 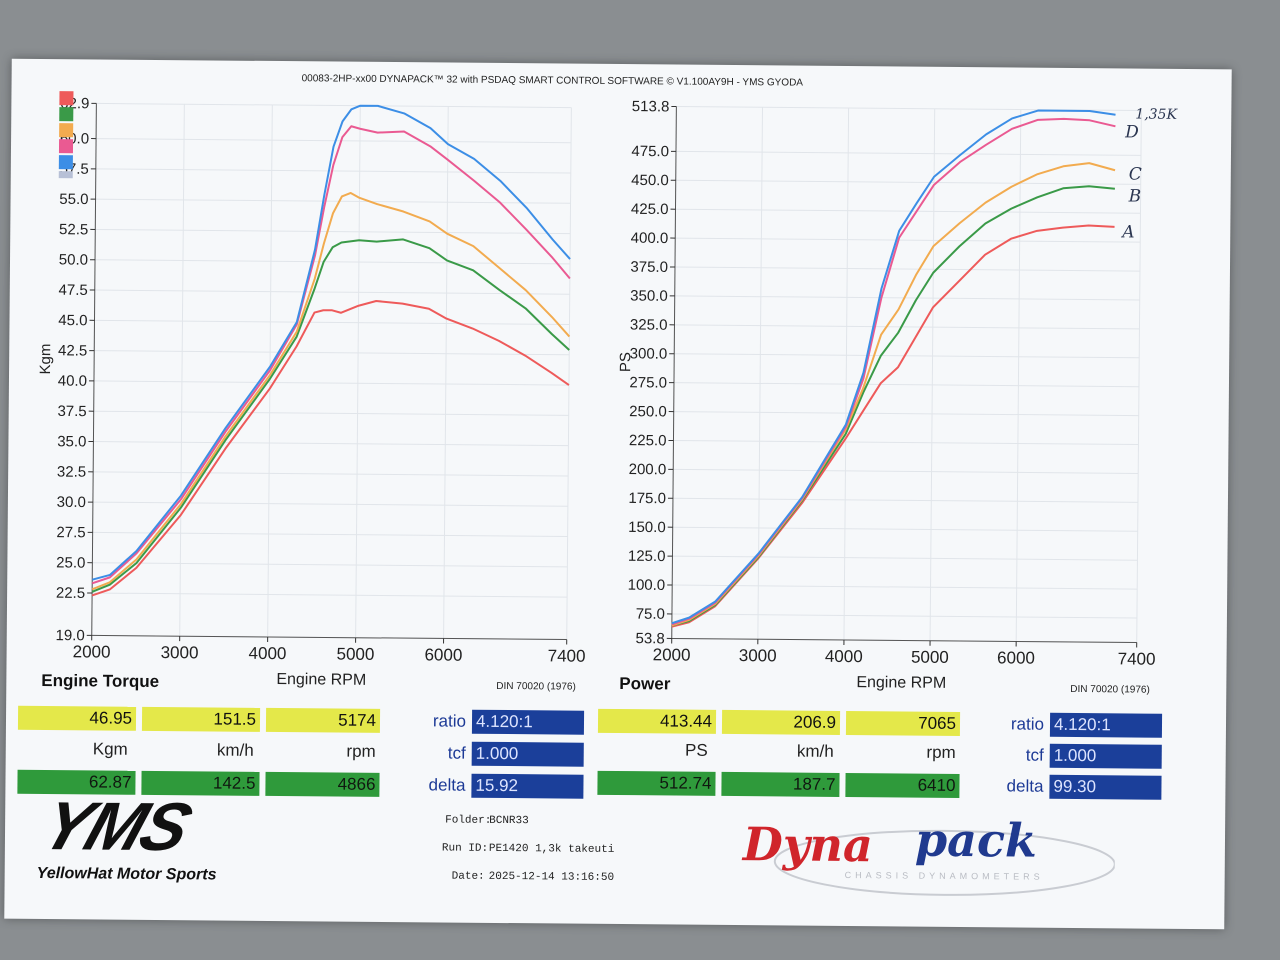 I want to click on folder-label: Folder:, so click(x=468, y=820).